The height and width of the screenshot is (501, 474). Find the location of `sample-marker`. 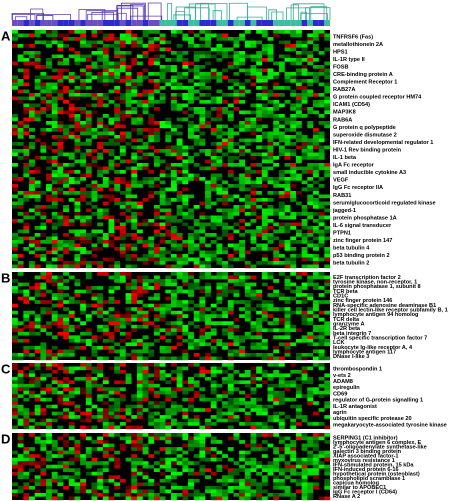

sample-marker is located at coordinates (117, 23).